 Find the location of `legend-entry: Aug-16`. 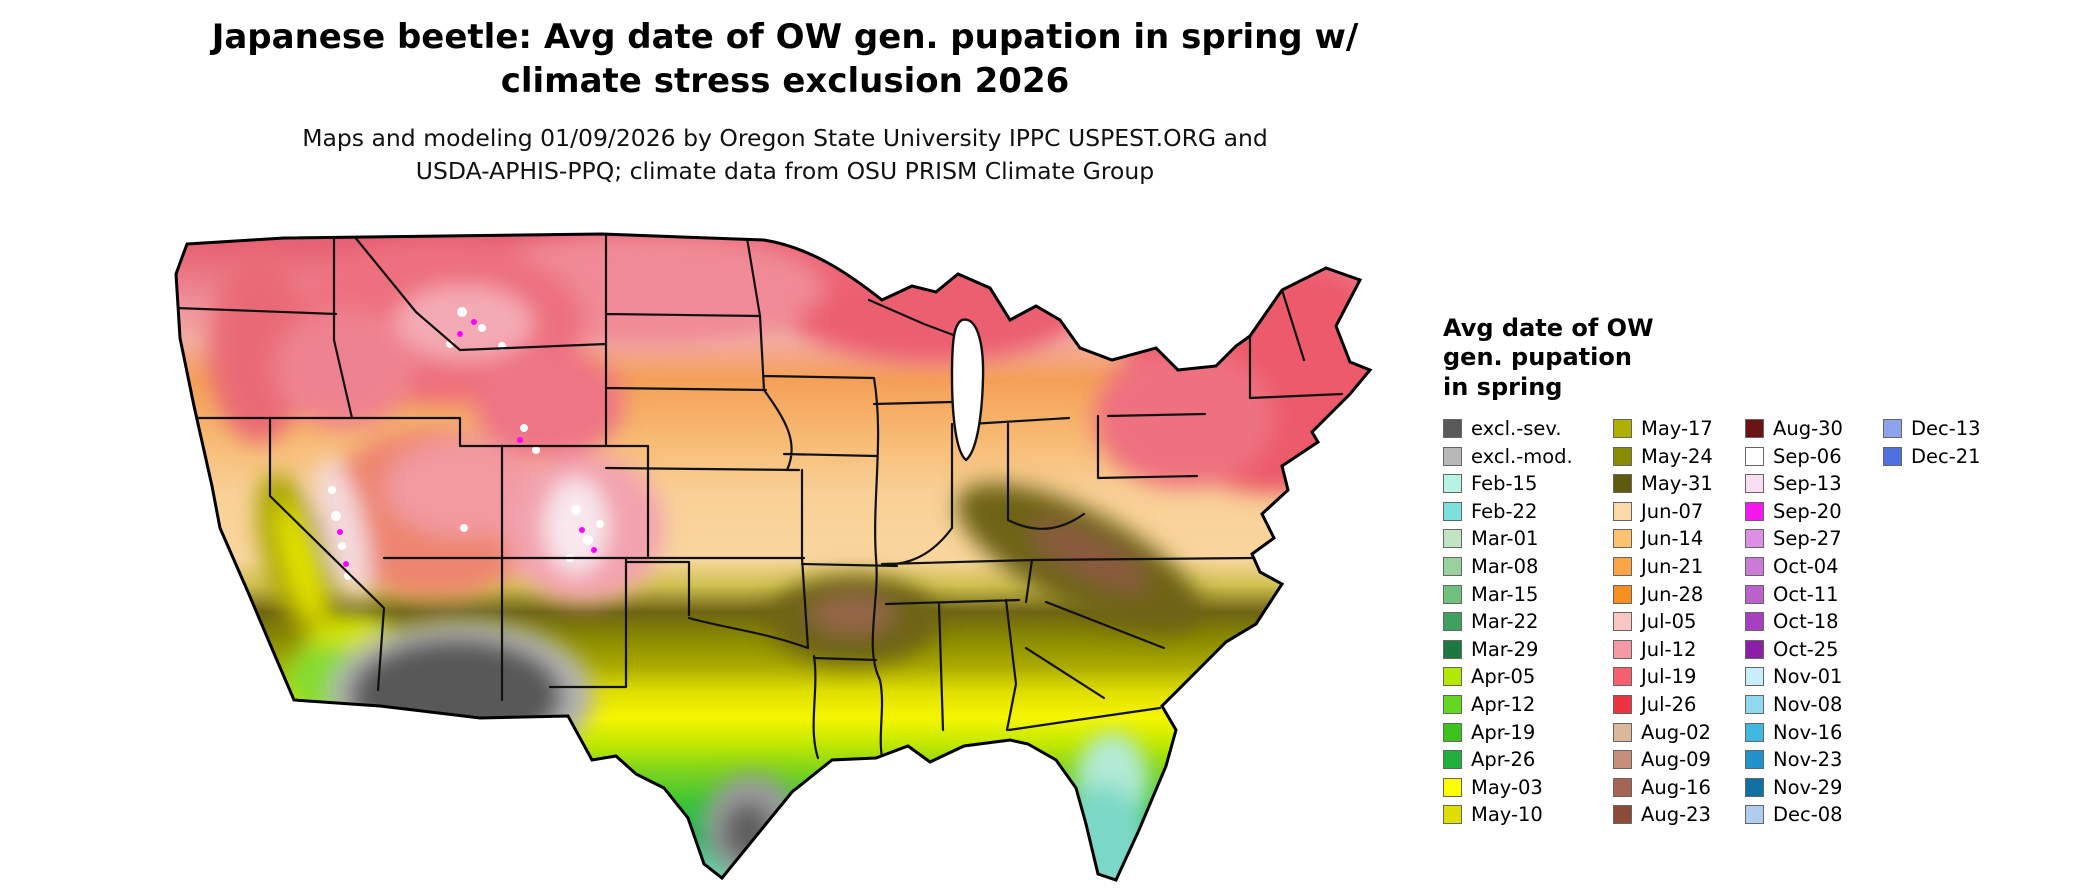

legend-entry: Aug-16 is located at coordinates (1679, 788).